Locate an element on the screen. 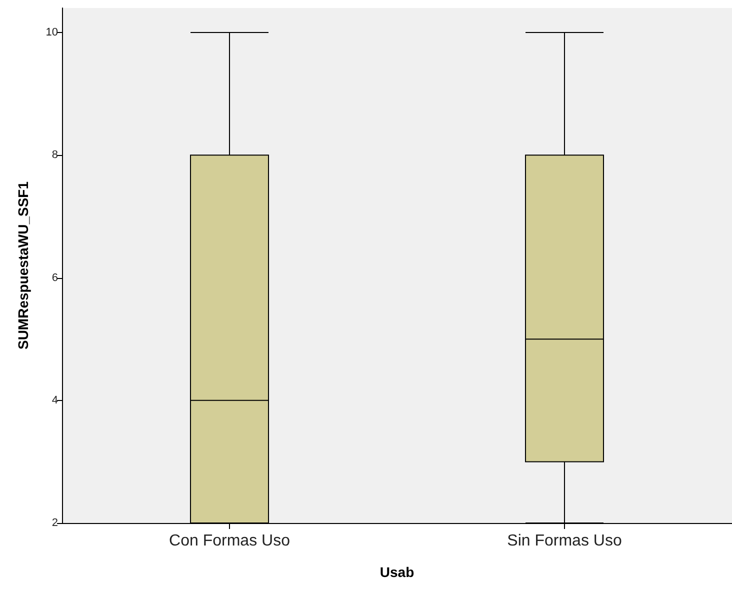 The width and height of the screenshot is (732, 592). y-tick-label: 4 is located at coordinates (55, 400).